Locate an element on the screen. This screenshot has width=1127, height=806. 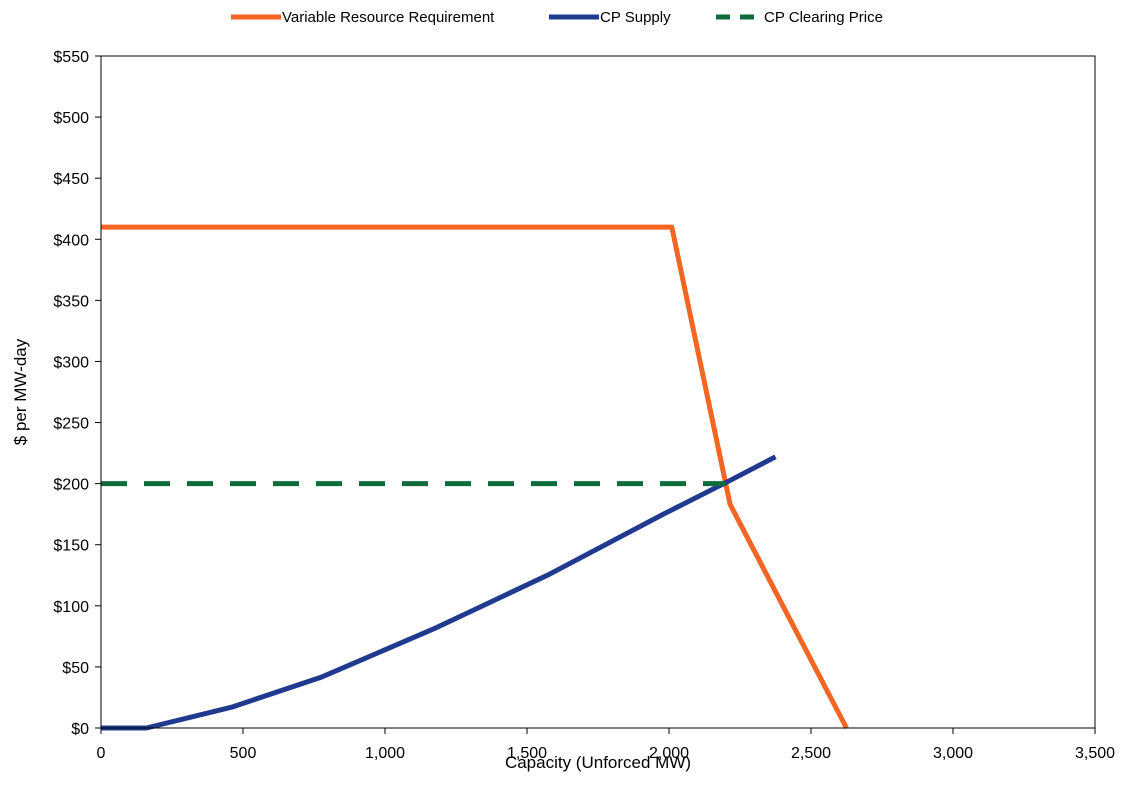
y-tick-label: $300 is located at coordinates (71, 362).